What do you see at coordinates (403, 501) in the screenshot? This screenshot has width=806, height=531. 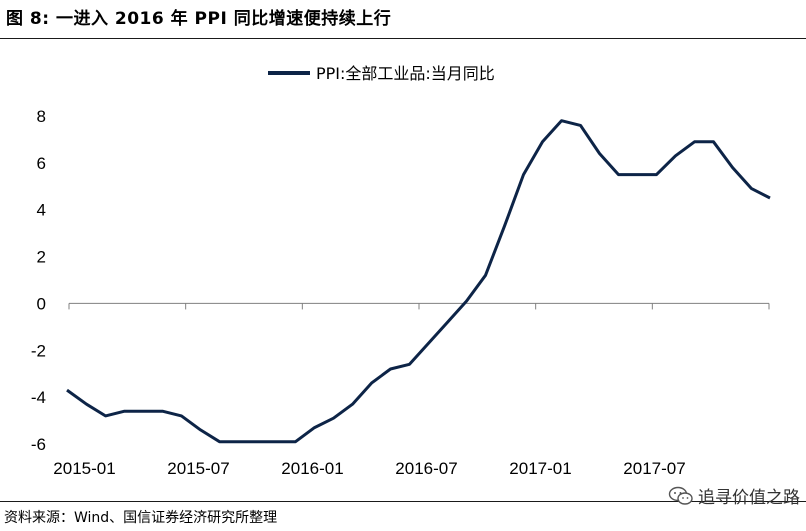 I see `bottom-rule` at bounding box center [403, 501].